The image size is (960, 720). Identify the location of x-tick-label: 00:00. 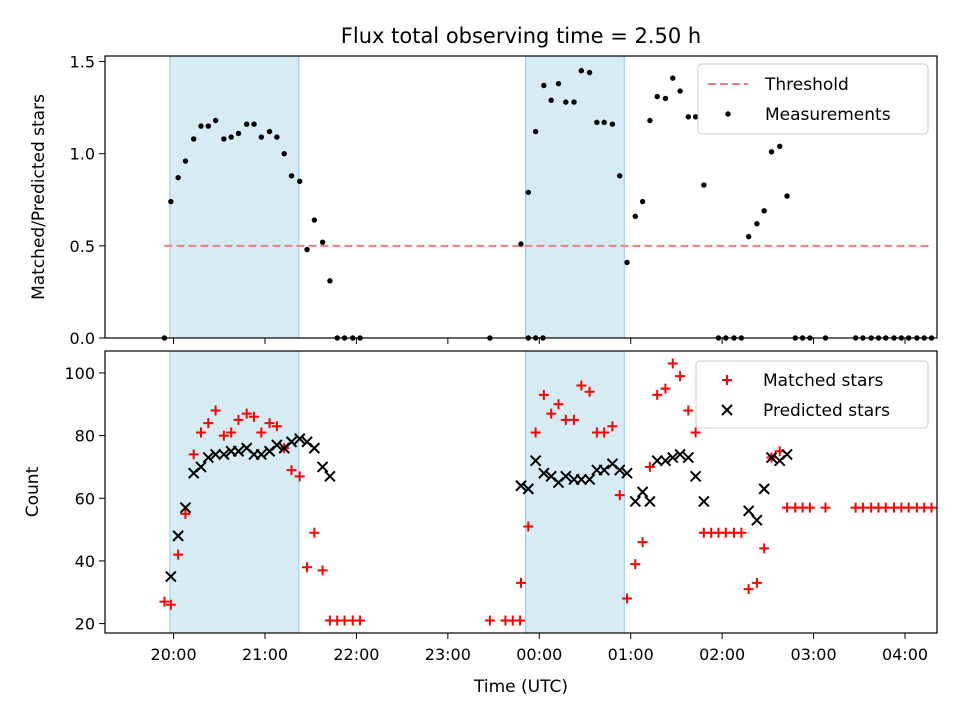
(539, 654).